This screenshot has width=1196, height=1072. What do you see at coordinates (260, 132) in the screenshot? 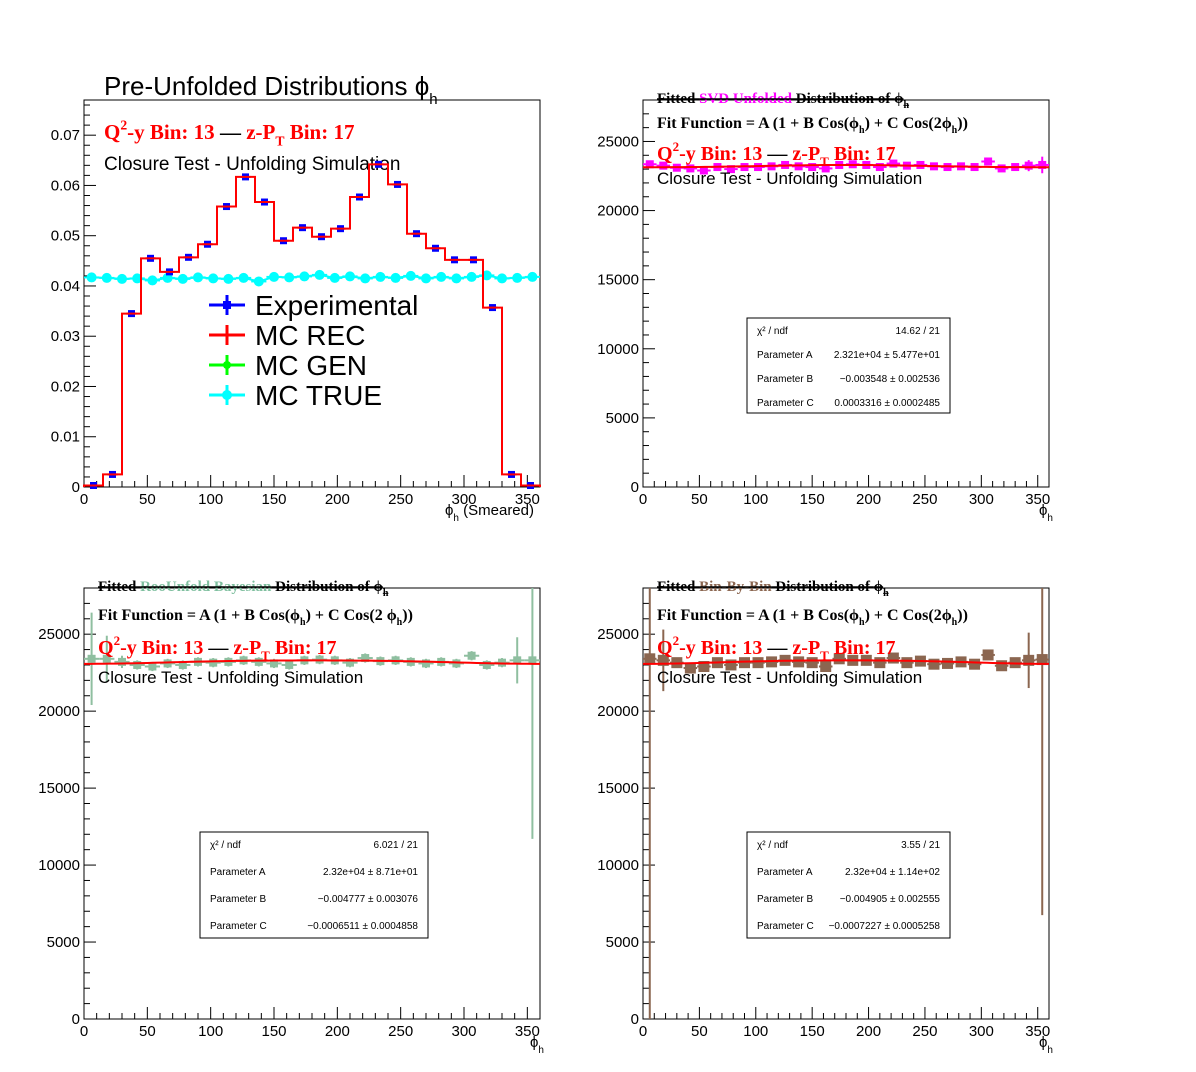
I see `bin-label-zp: z-P` at bounding box center [260, 132].